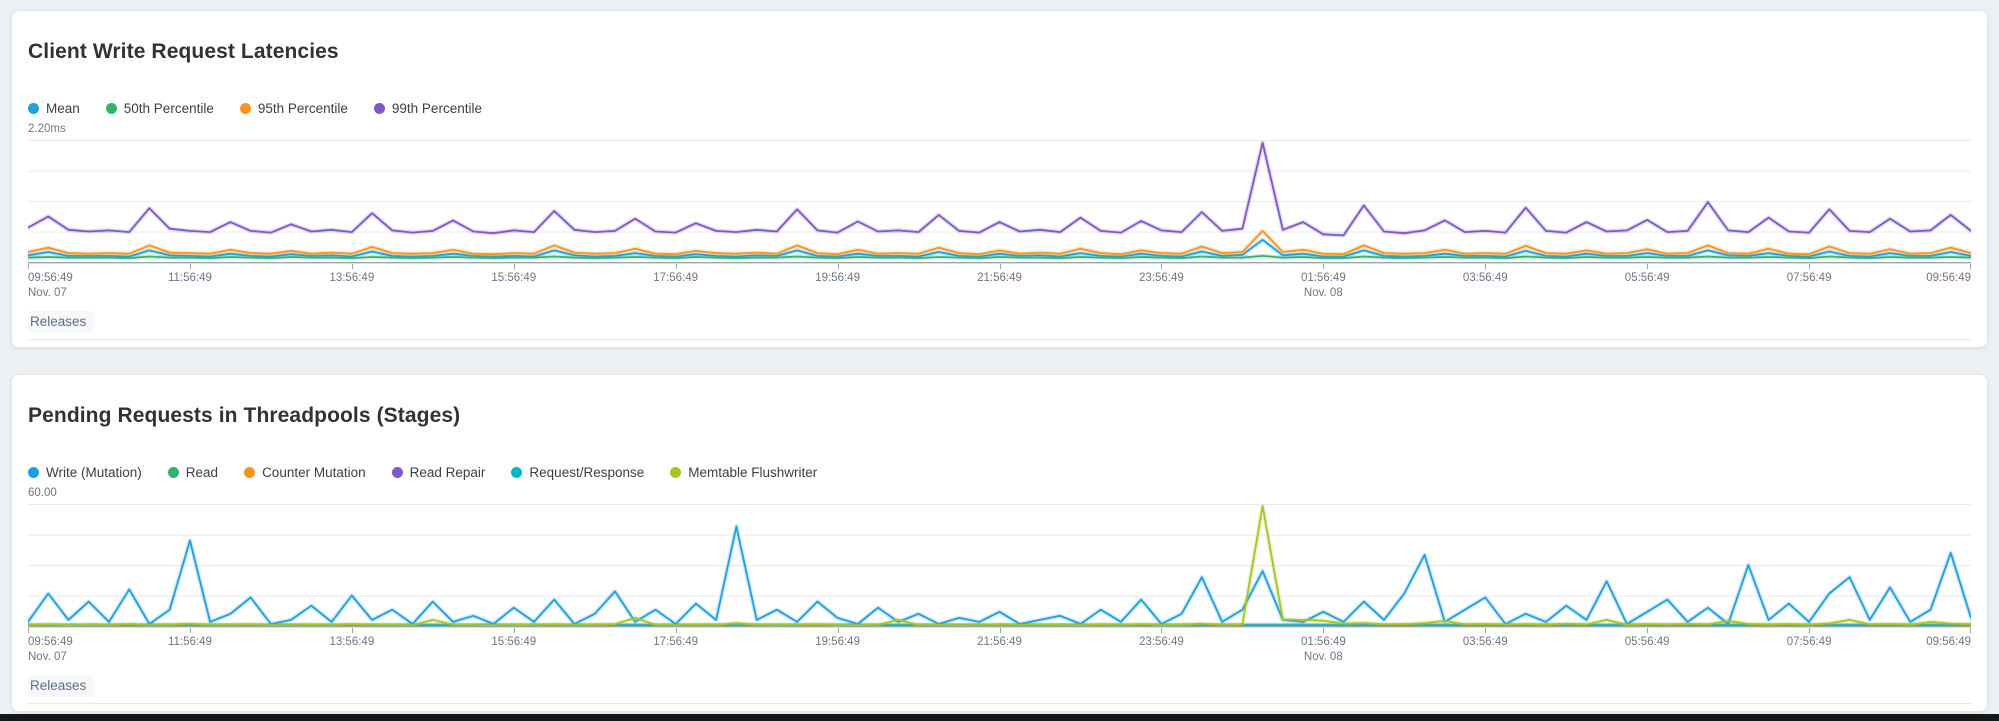 This screenshot has width=1999, height=721. I want to click on legend-label: Memtable Flushwriter, so click(753, 472).